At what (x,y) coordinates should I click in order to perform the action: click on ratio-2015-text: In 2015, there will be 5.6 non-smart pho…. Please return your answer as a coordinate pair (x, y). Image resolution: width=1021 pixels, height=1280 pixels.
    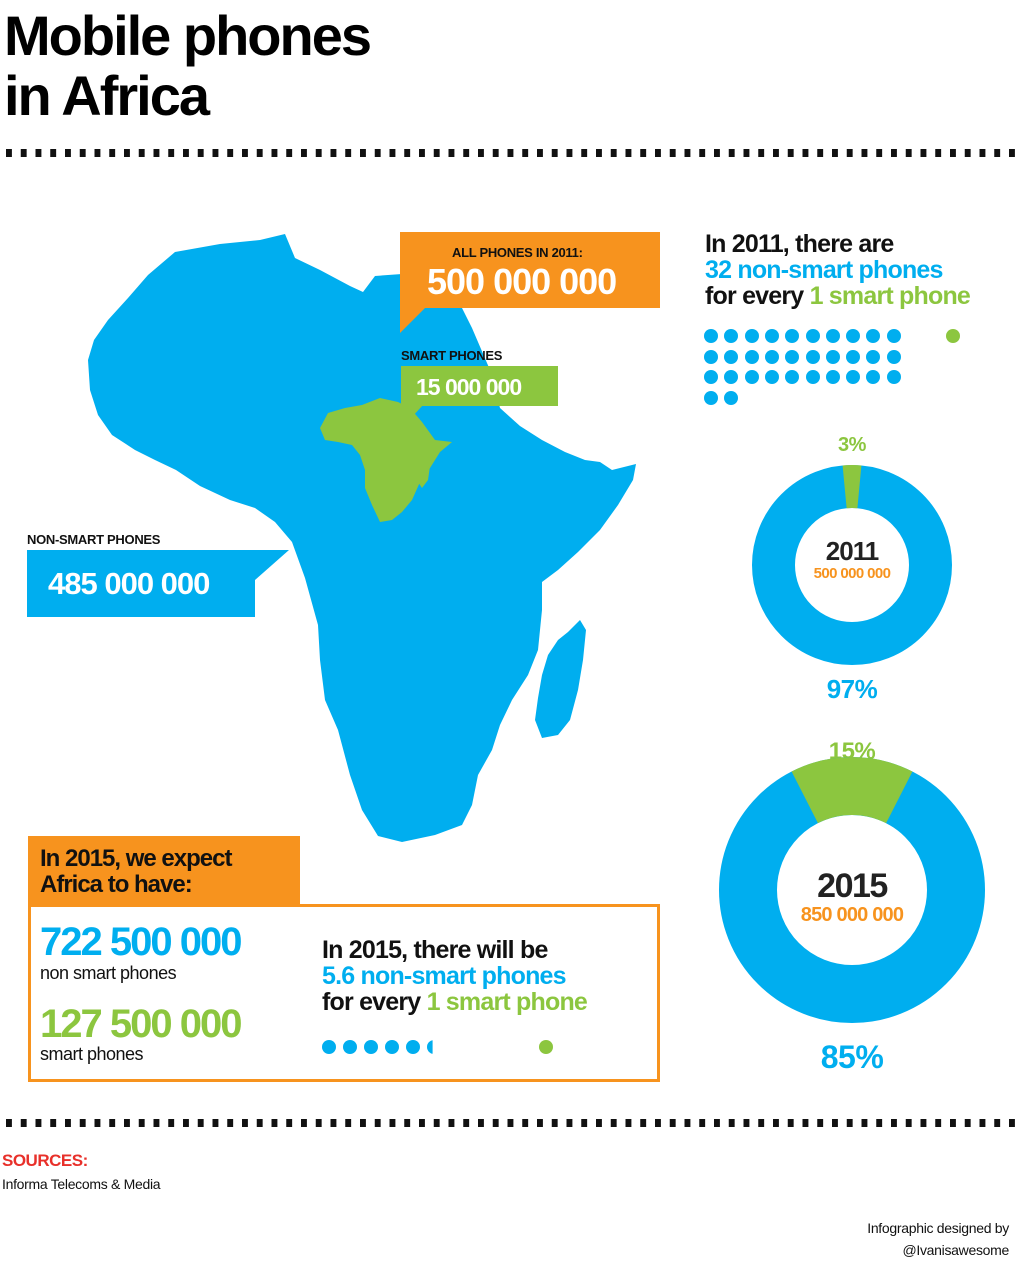
    Looking at the image, I should click on (455, 976).